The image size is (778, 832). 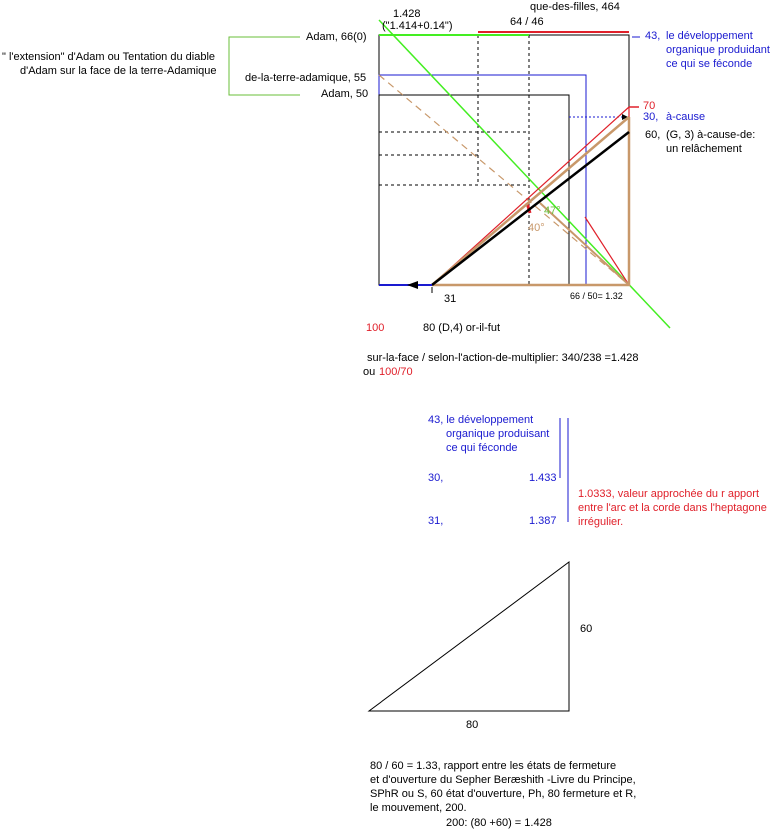 I want to click on row2-right: 1.387, so click(x=543, y=521).